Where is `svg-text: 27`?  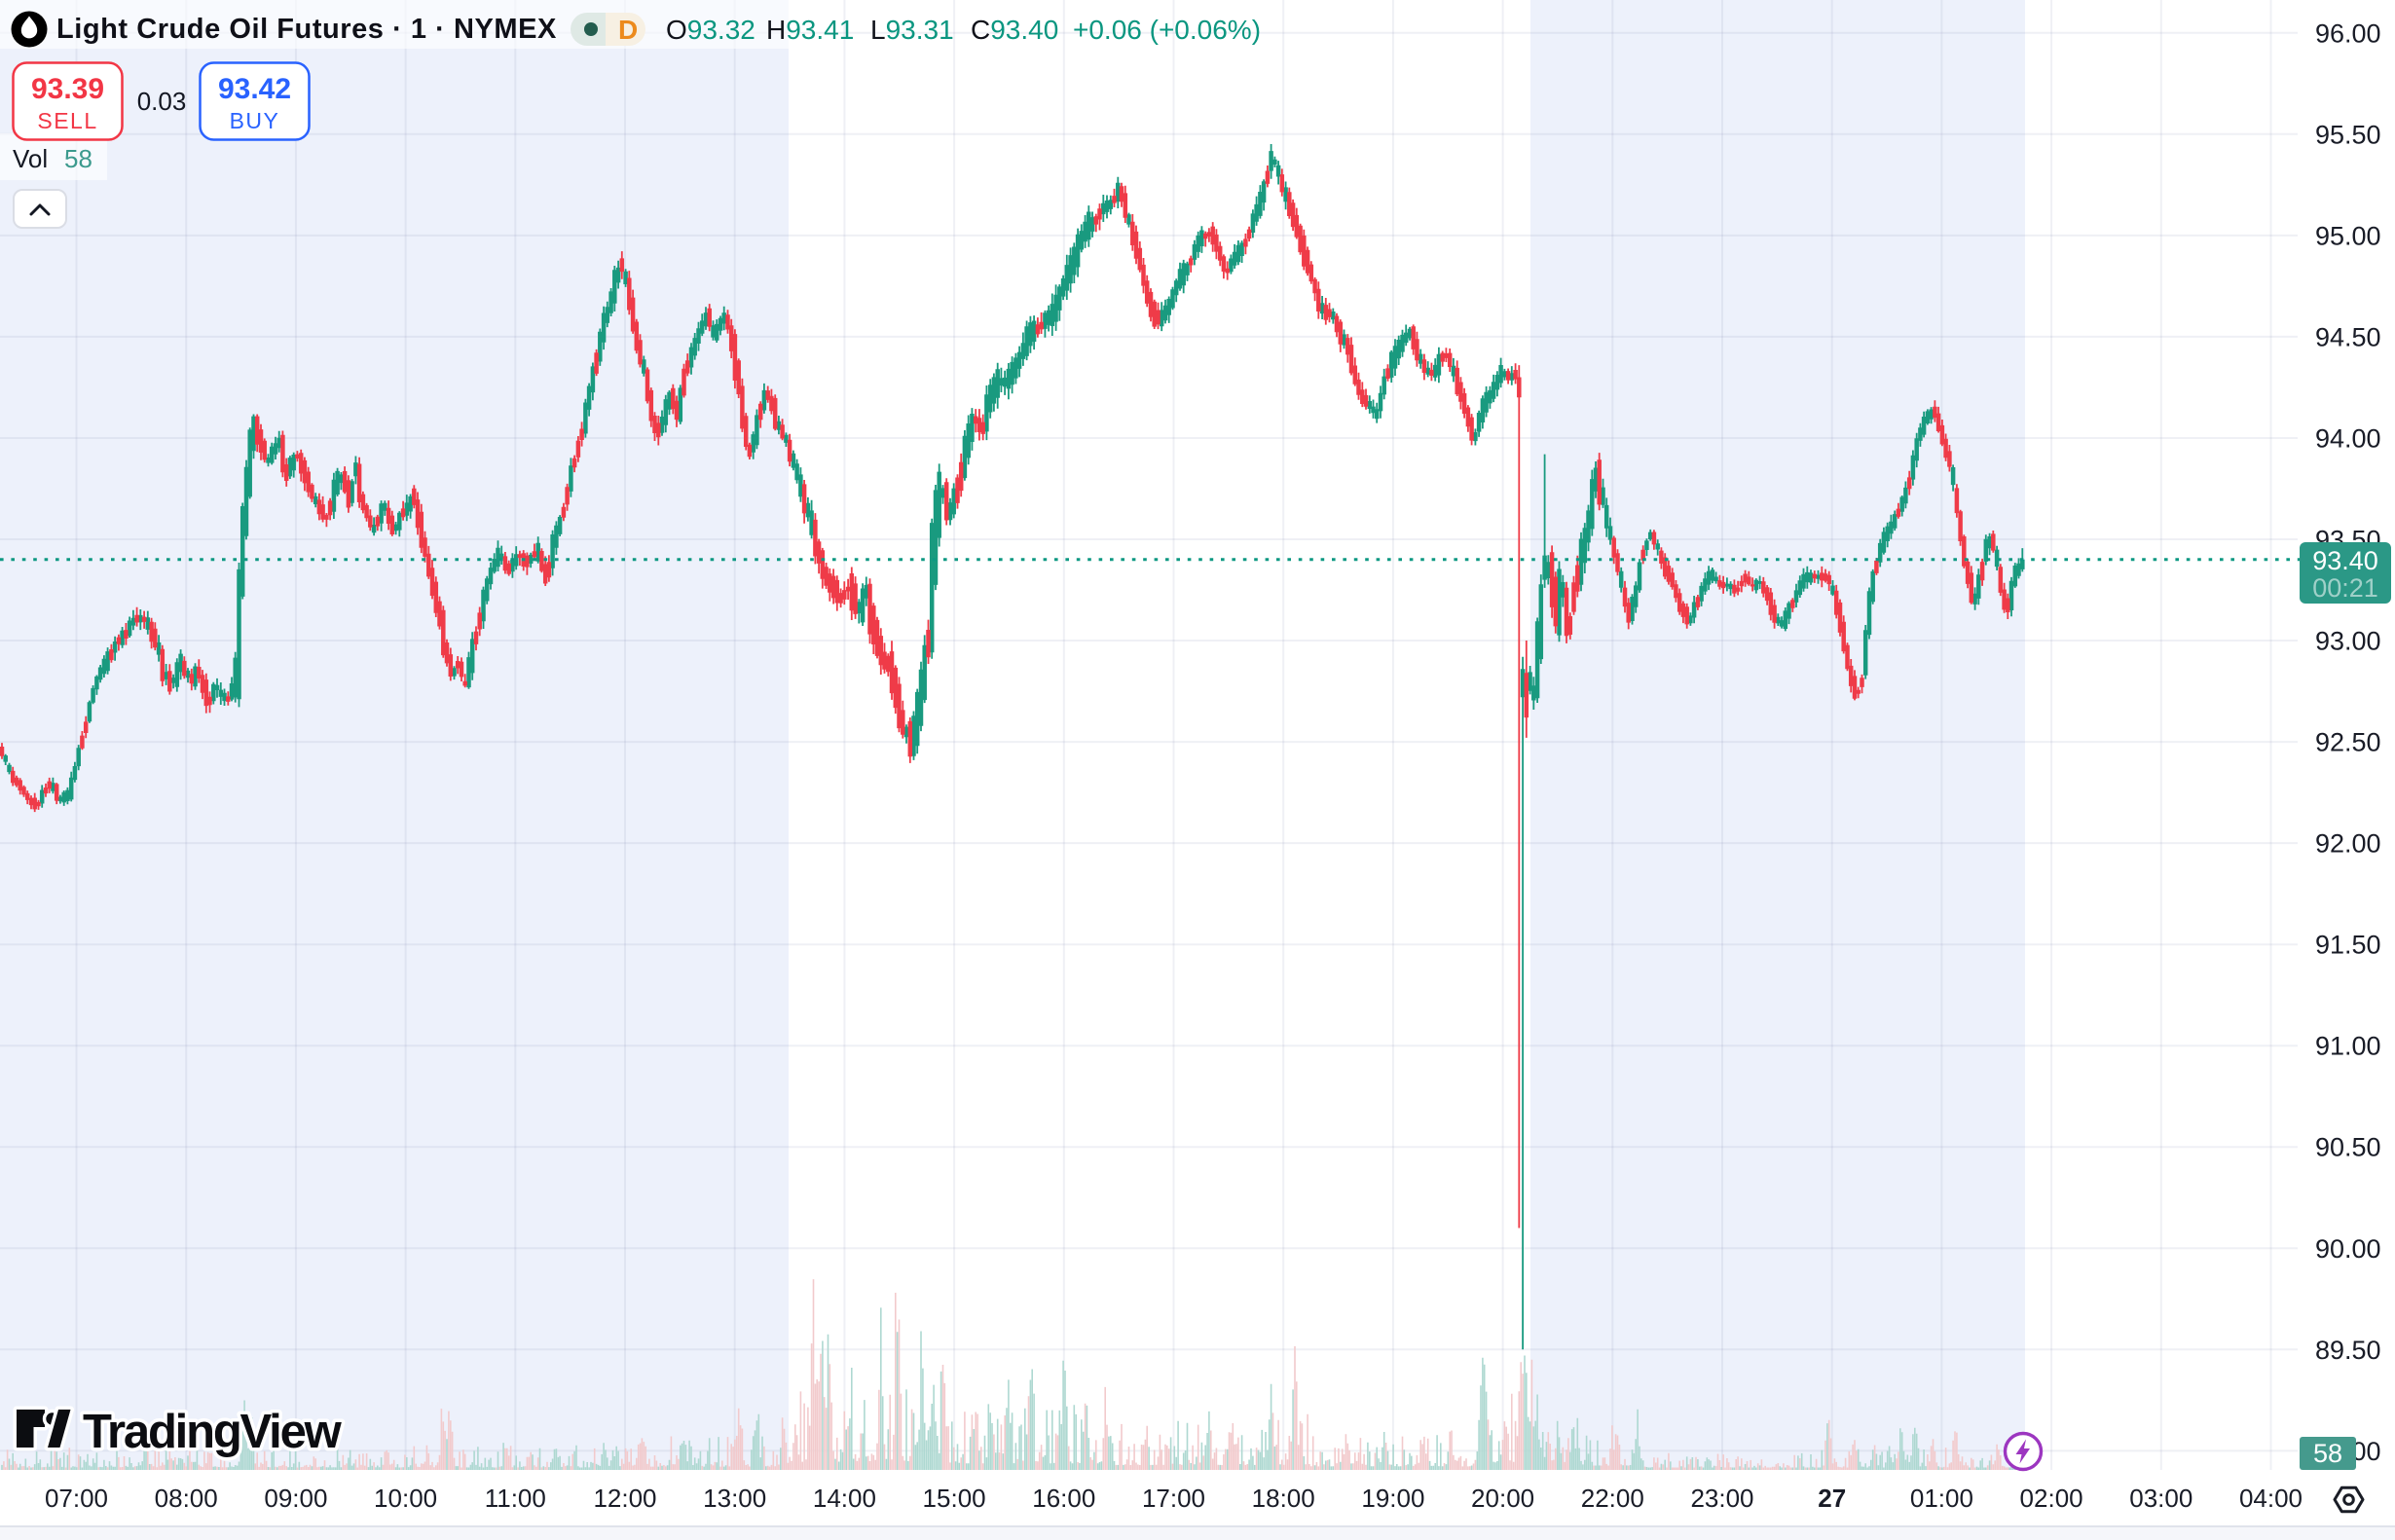
svg-text: 27 is located at coordinates (1832, 1498).